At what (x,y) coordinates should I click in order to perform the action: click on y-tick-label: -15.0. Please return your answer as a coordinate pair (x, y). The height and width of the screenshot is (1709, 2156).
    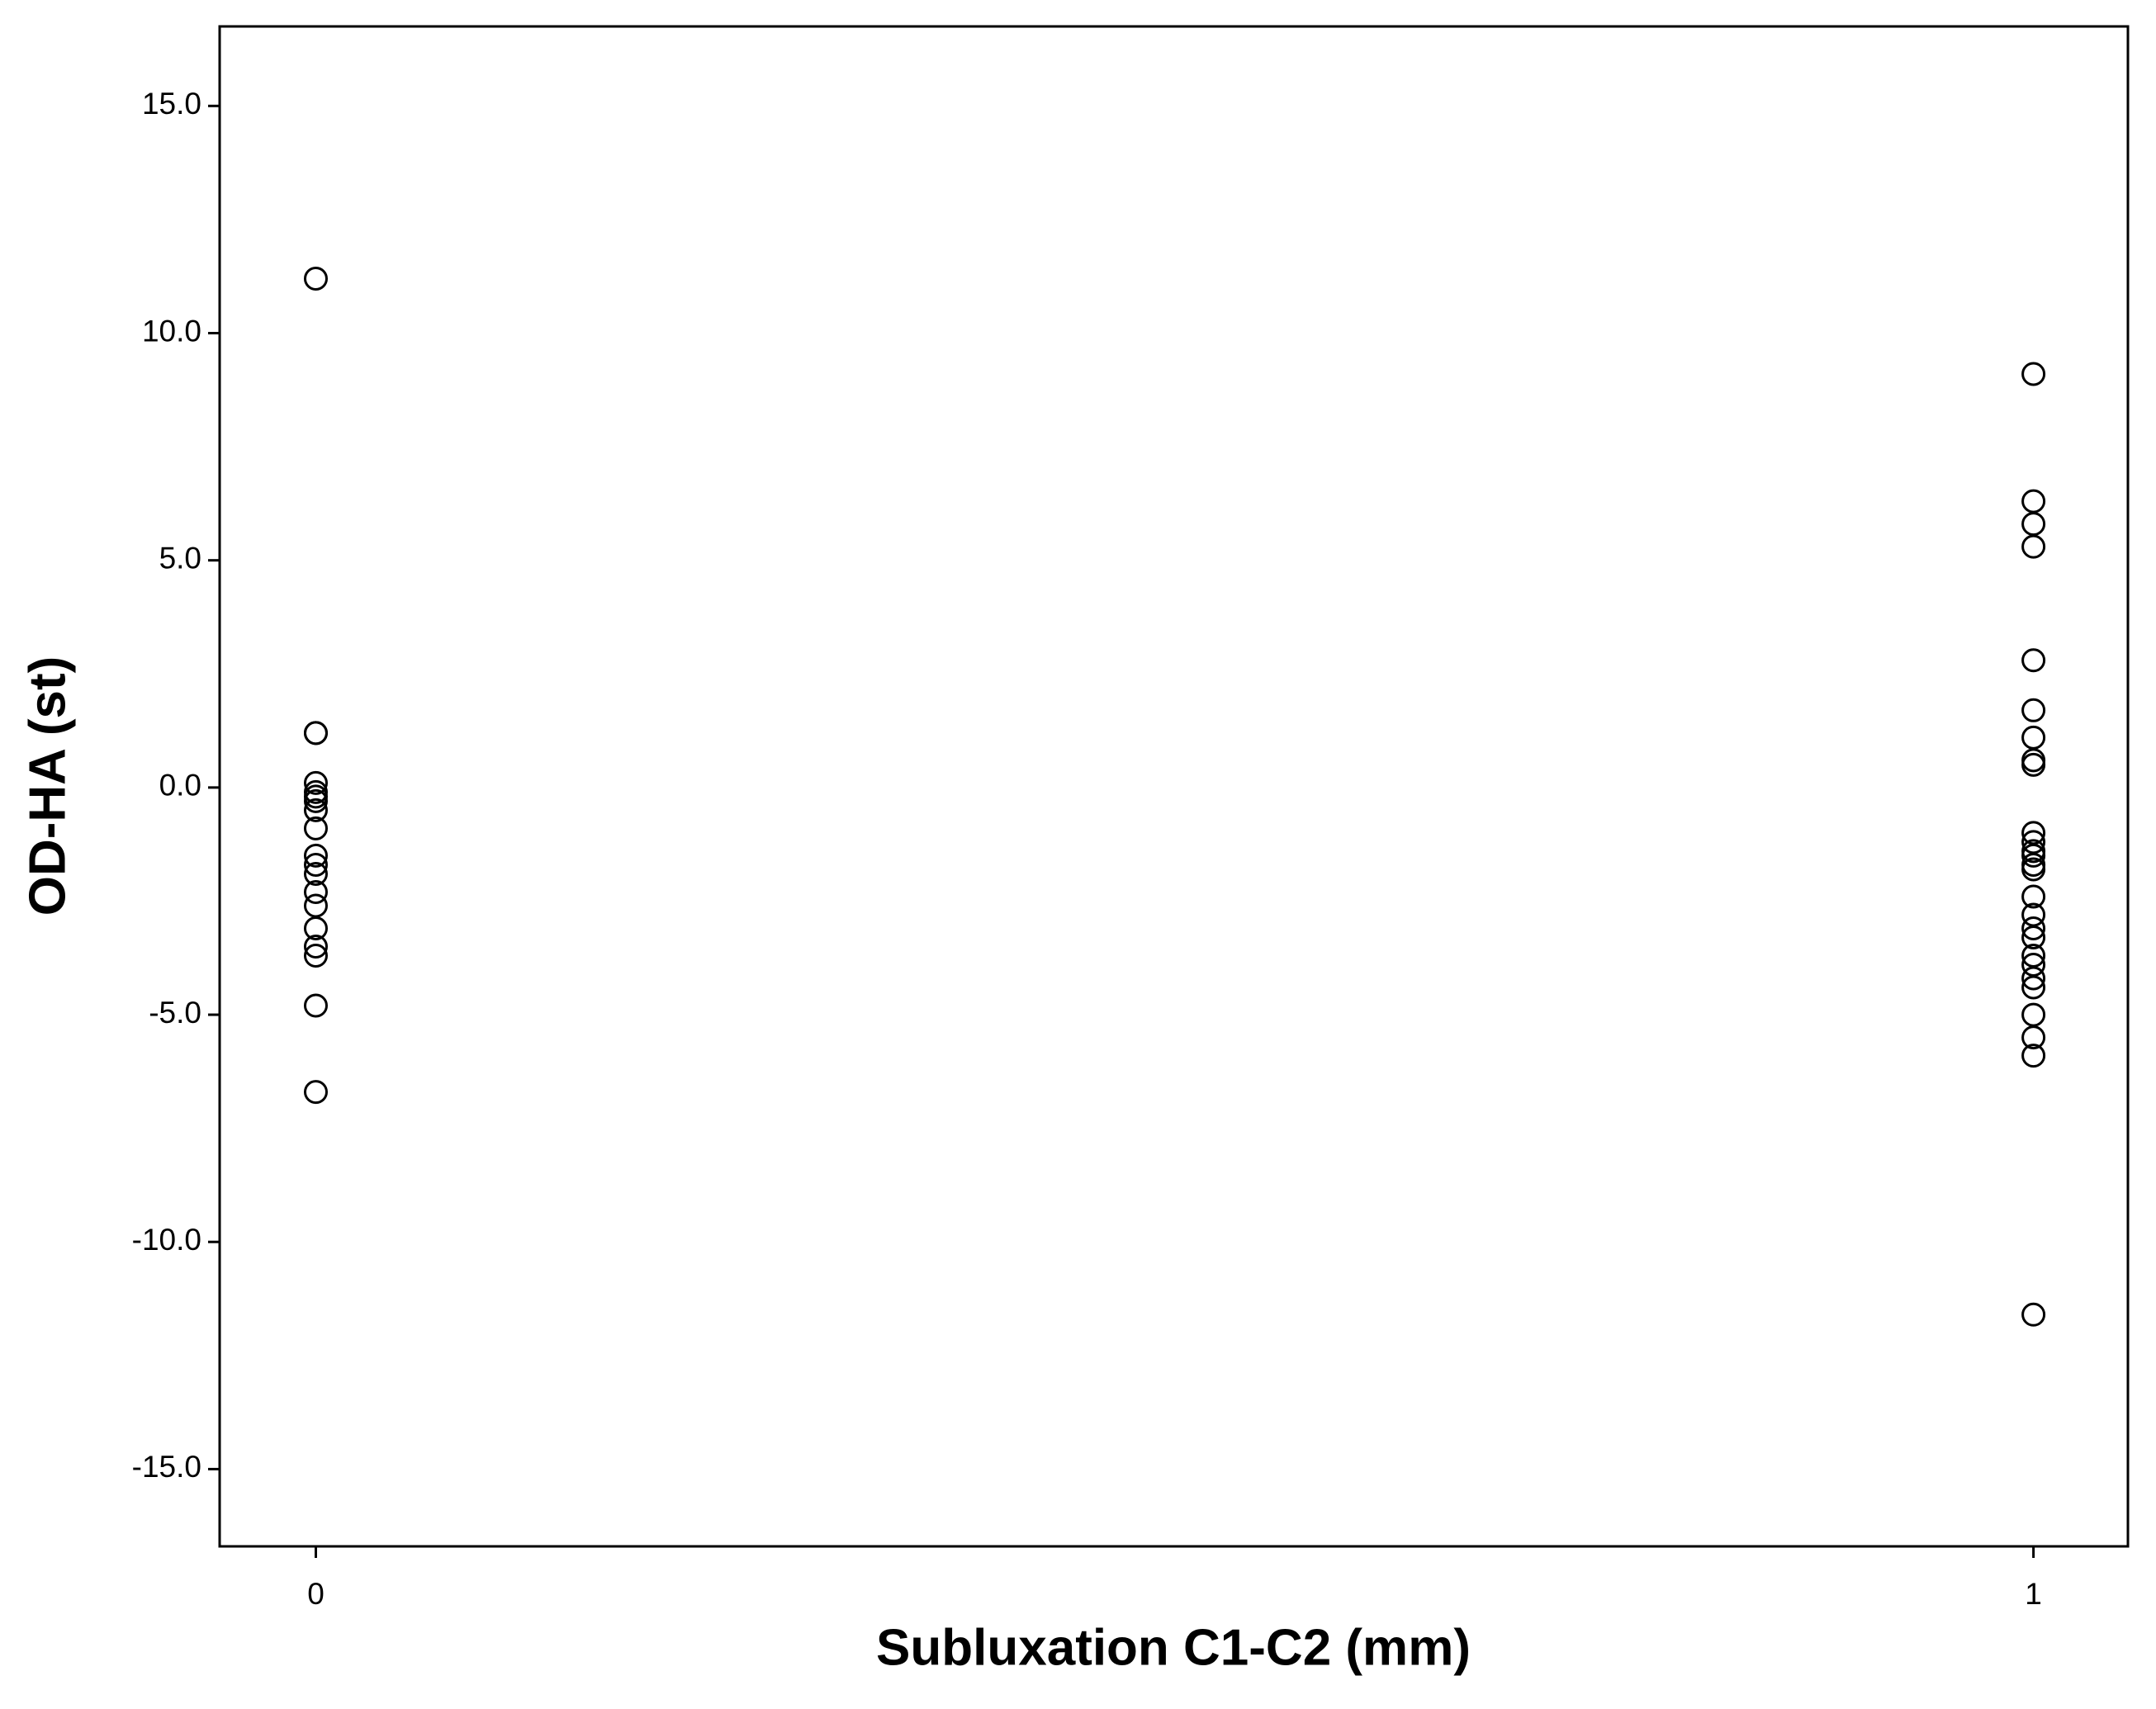
    Looking at the image, I should click on (166, 1467).